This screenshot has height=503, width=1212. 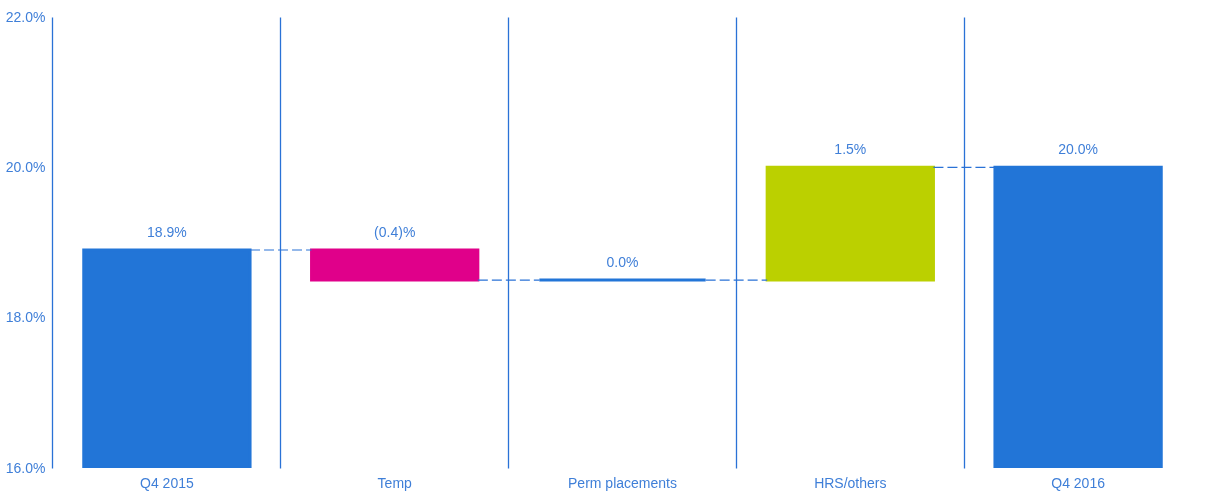 What do you see at coordinates (25, 166) in the screenshot?
I see `y-tick-label: 20.0%` at bounding box center [25, 166].